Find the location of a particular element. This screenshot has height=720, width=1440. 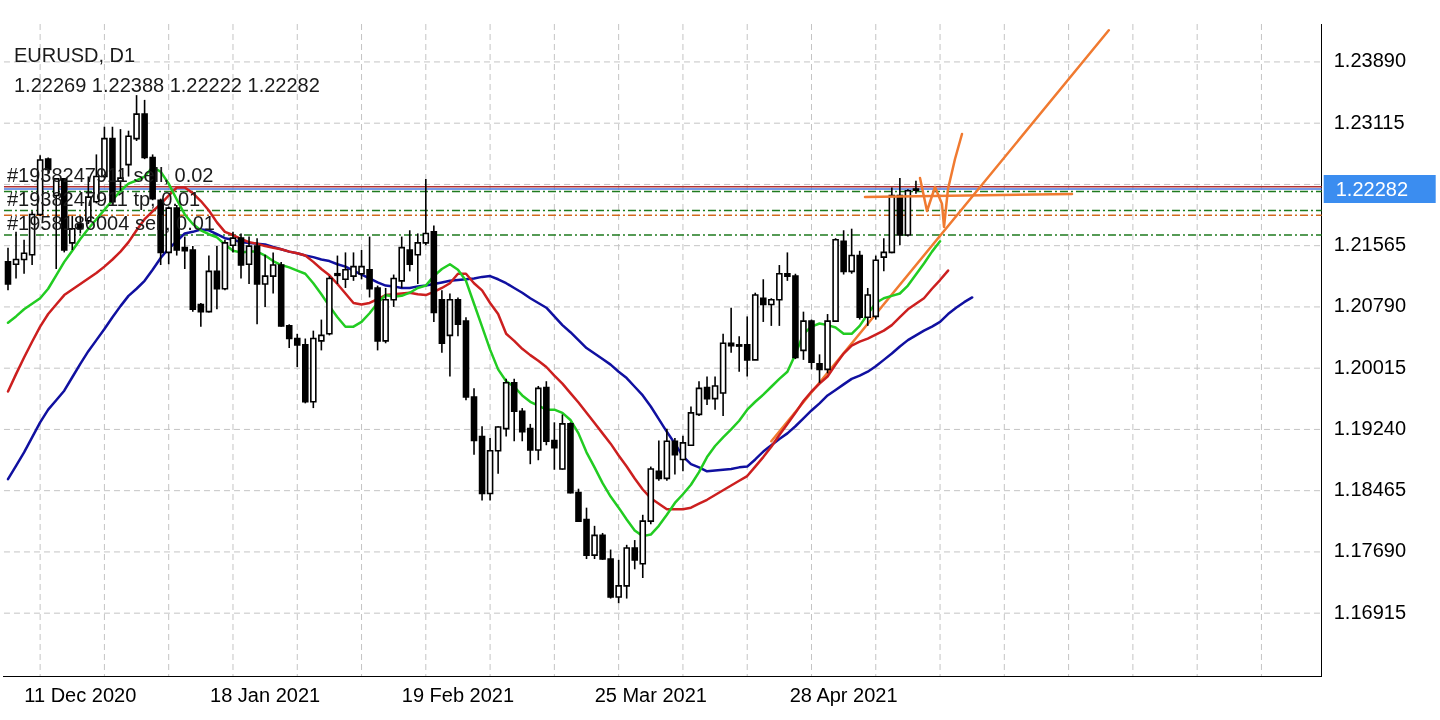

y-tick-label: 1.17690 is located at coordinates (1369, 550).